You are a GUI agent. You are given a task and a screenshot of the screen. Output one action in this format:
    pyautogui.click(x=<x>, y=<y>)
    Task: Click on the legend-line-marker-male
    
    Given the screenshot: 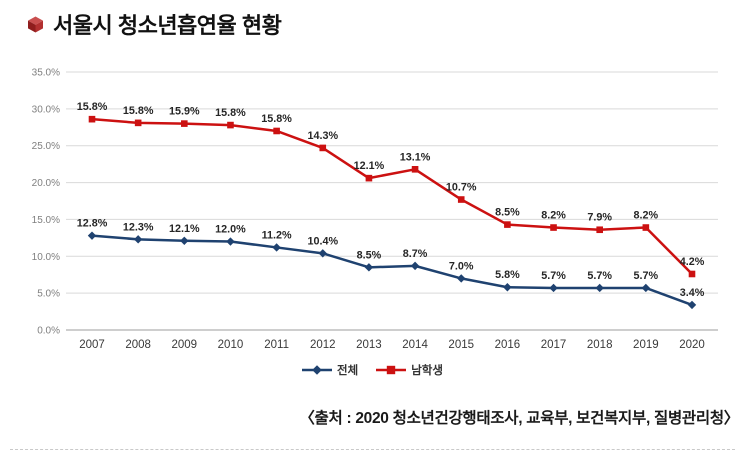 What is the action you would take?
    pyautogui.click(x=391, y=370)
    